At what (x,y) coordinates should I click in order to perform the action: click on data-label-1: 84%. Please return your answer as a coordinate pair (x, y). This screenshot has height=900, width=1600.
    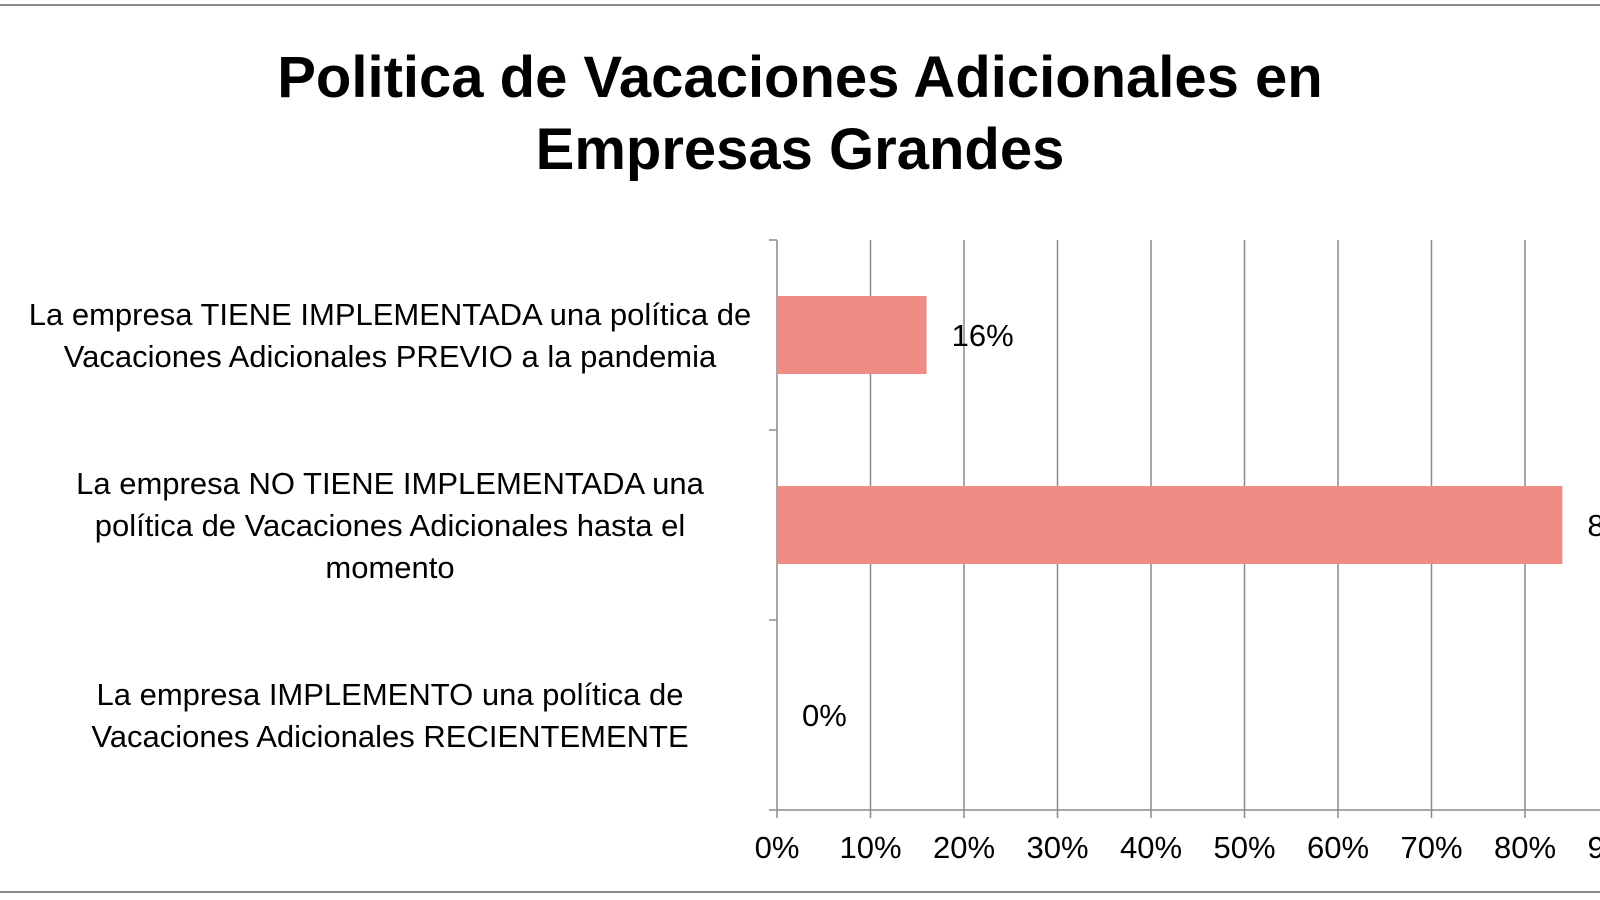
    Looking at the image, I should click on (1593, 525).